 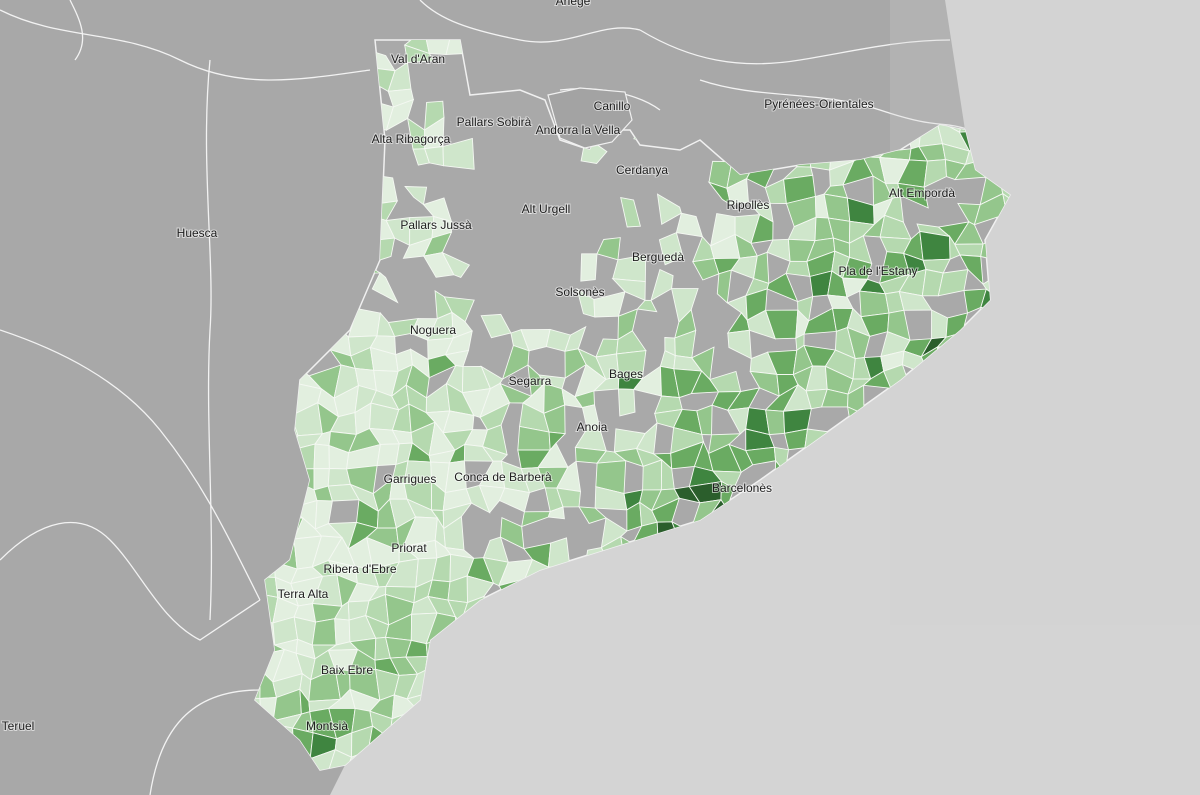 I want to click on place-label: Segarra, so click(x=530, y=381).